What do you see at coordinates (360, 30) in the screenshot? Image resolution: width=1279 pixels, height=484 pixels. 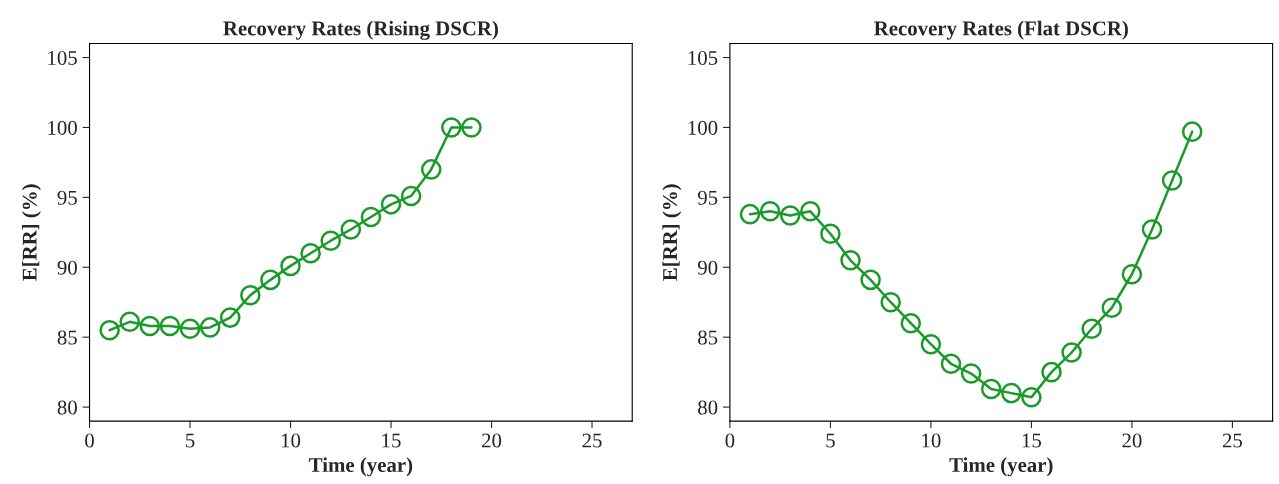 I see `chart-title: Recovery Rates (Rising DSCR)` at bounding box center [360, 30].